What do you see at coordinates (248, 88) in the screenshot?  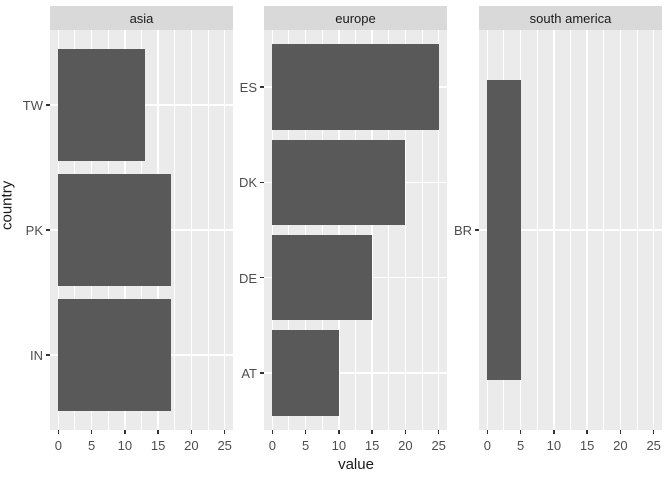 I see `y-tick-label-ES: ES` at bounding box center [248, 88].